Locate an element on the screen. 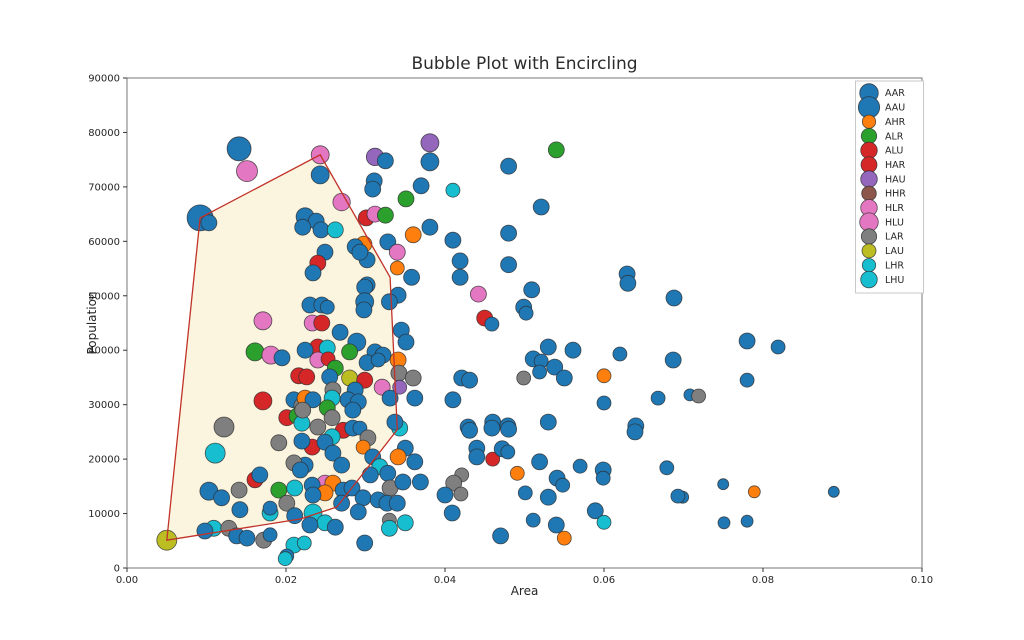 The width and height of the screenshot is (1024, 640). legend-label-LAU: LAU is located at coordinates (894, 251).